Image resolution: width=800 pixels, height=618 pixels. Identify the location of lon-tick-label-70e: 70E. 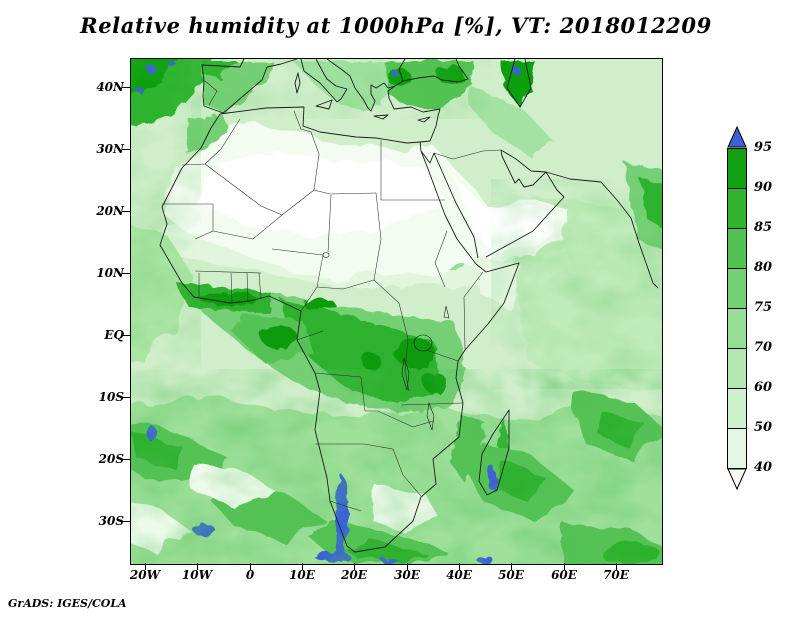
(616, 575).